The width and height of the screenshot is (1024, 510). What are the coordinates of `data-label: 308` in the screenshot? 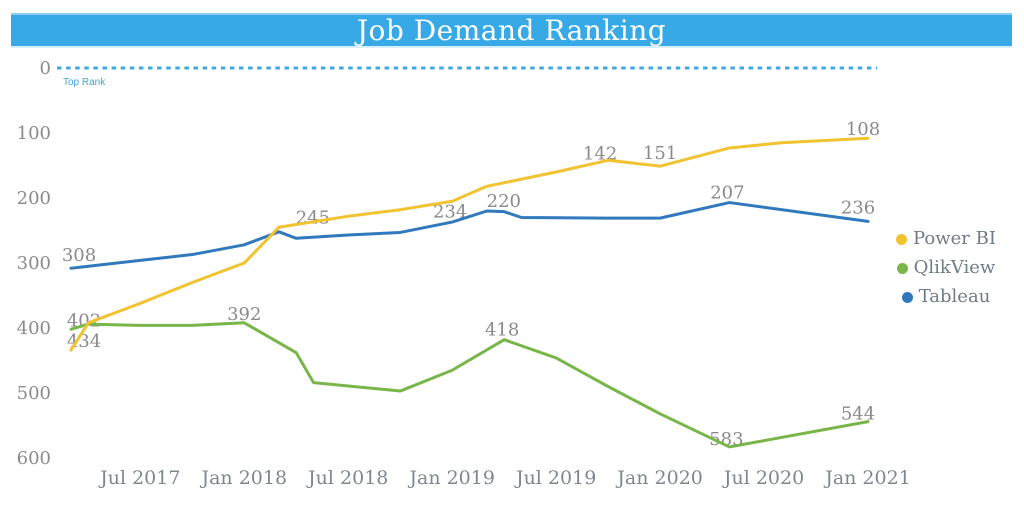 It's located at (79, 255).